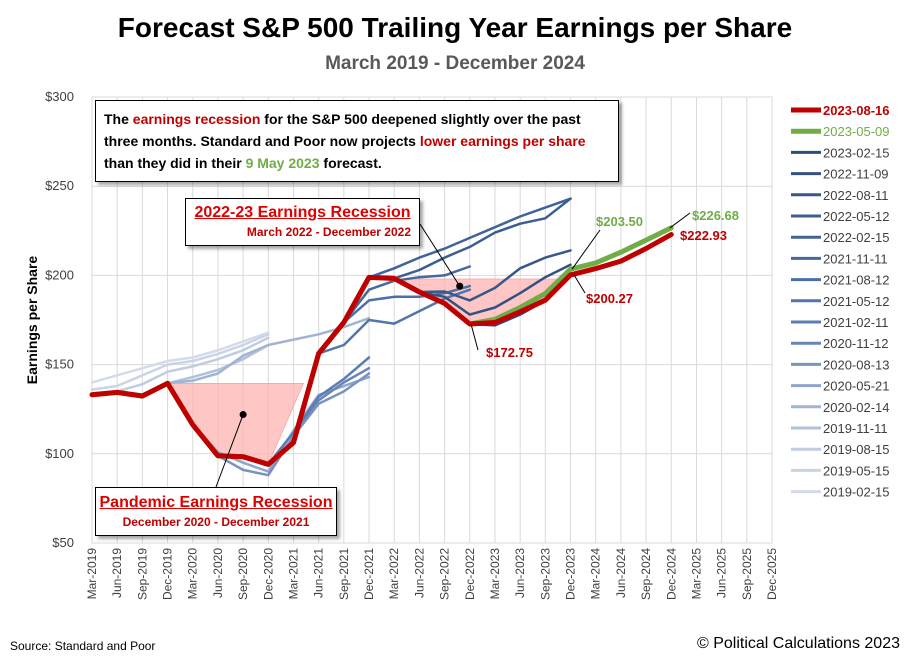 This screenshot has height=661, width=910. What do you see at coordinates (715, 215) in the screenshot?
I see `value-callout: $226.68` at bounding box center [715, 215].